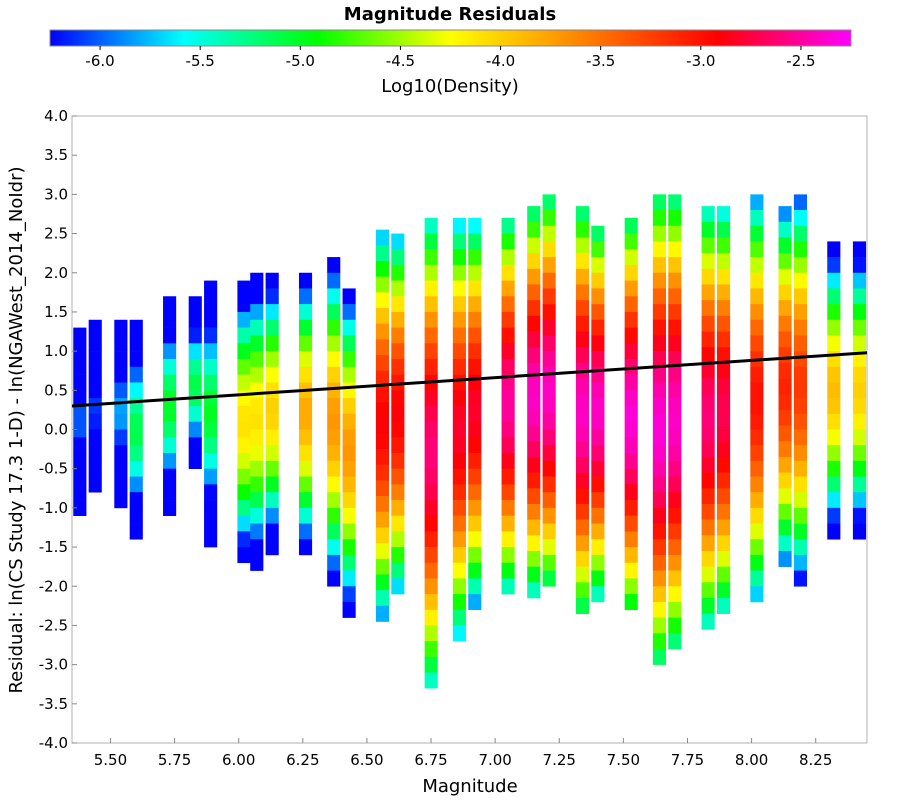 This screenshot has width=900, height=800. I want to click on colorbar-tick-label: -4.5, so click(400, 61).